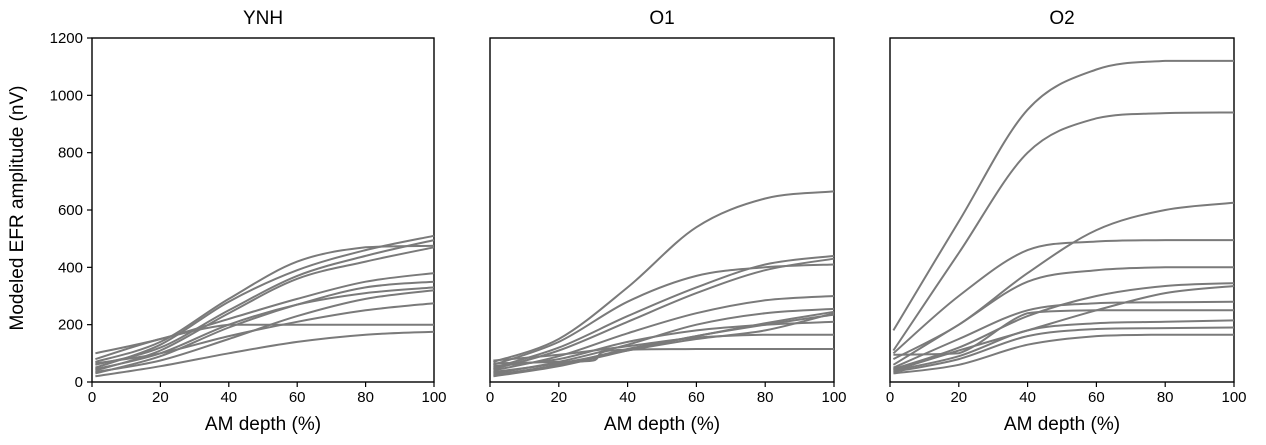 The width and height of the screenshot is (1266, 445). Describe the element at coordinates (66, 38) in the screenshot. I see `y-tick-label: 1200` at that location.